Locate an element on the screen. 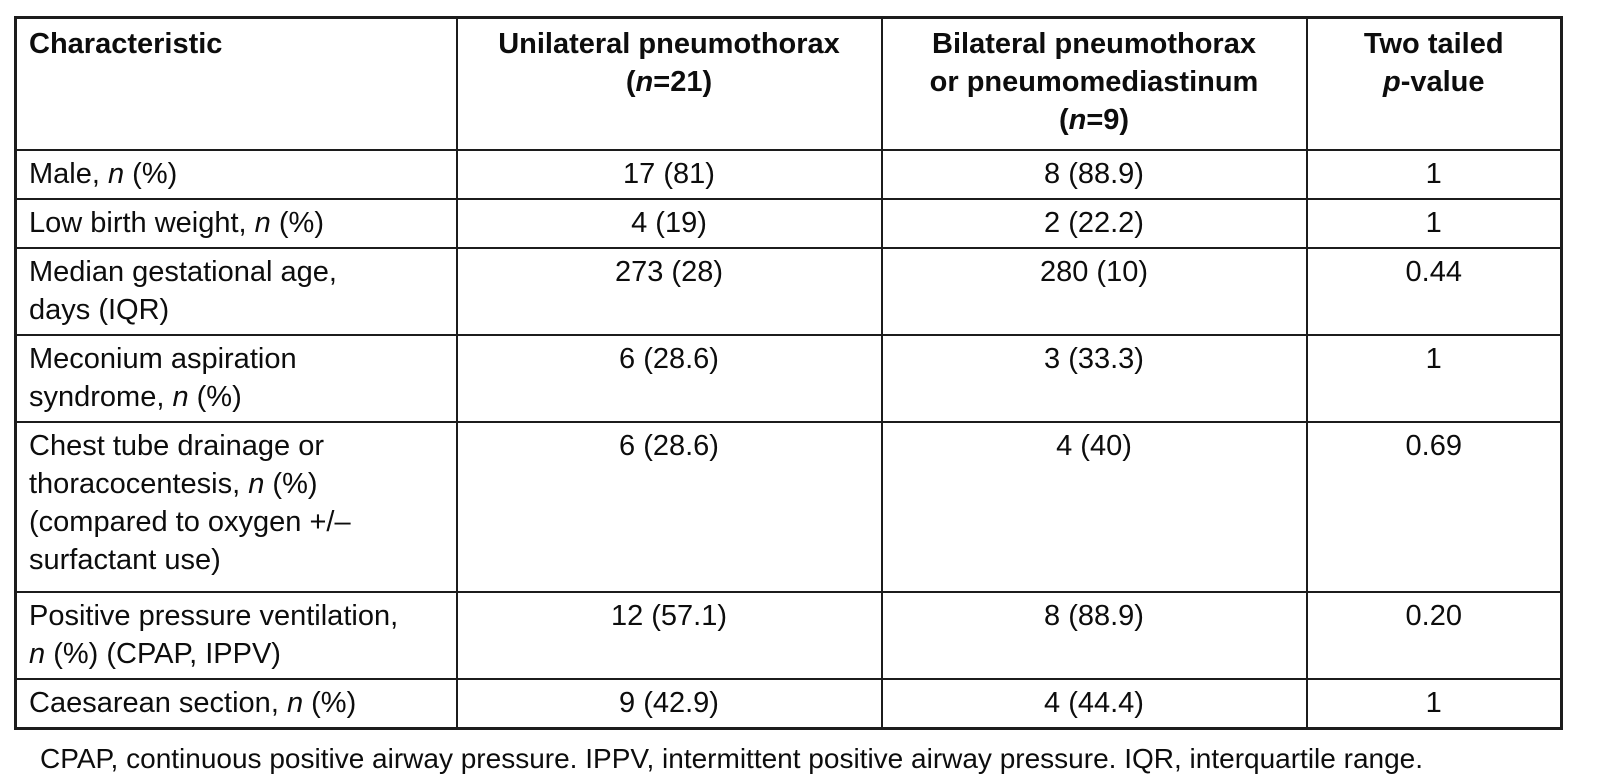  value-cell: 12 (57.1) is located at coordinates (669, 635).